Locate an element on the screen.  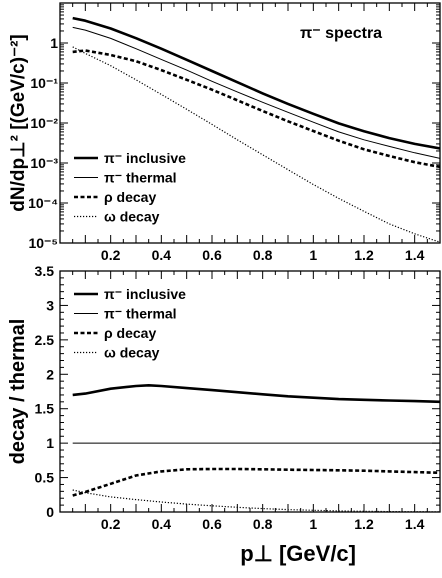
y-tick-label: 10⁻⁴ is located at coordinates (43, 203).